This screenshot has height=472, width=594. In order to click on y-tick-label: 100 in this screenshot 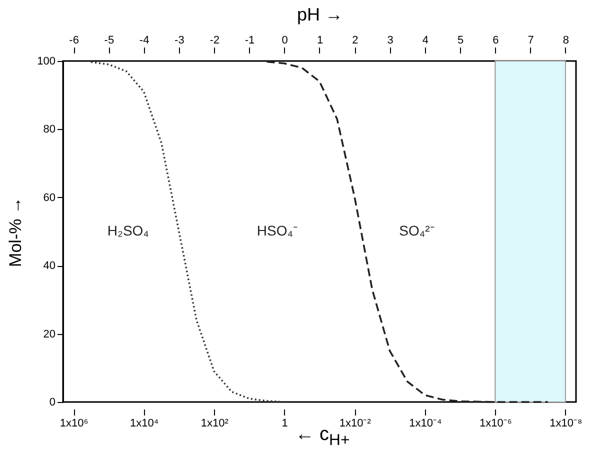, I will do `click(46, 62)`.